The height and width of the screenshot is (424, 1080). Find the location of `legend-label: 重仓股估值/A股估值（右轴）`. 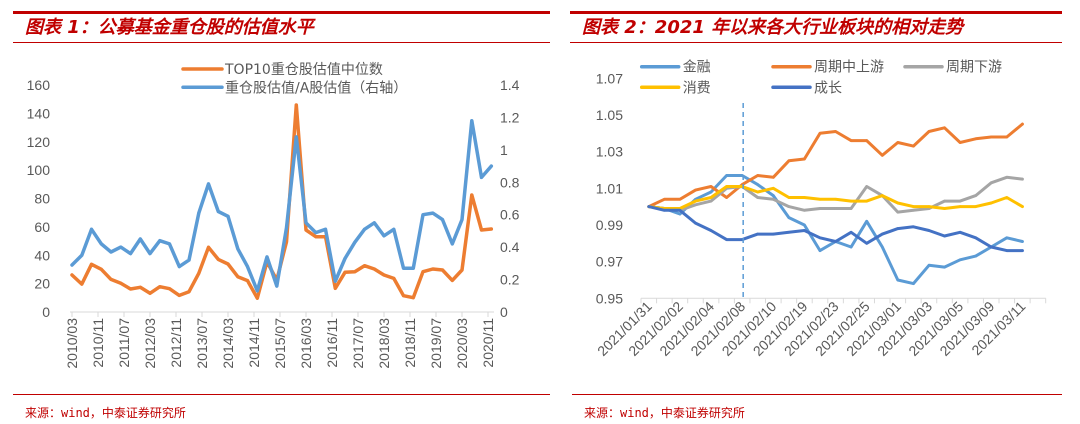

legend-label: 重仓股估值/A股估值（右轴） is located at coordinates (316, 88).